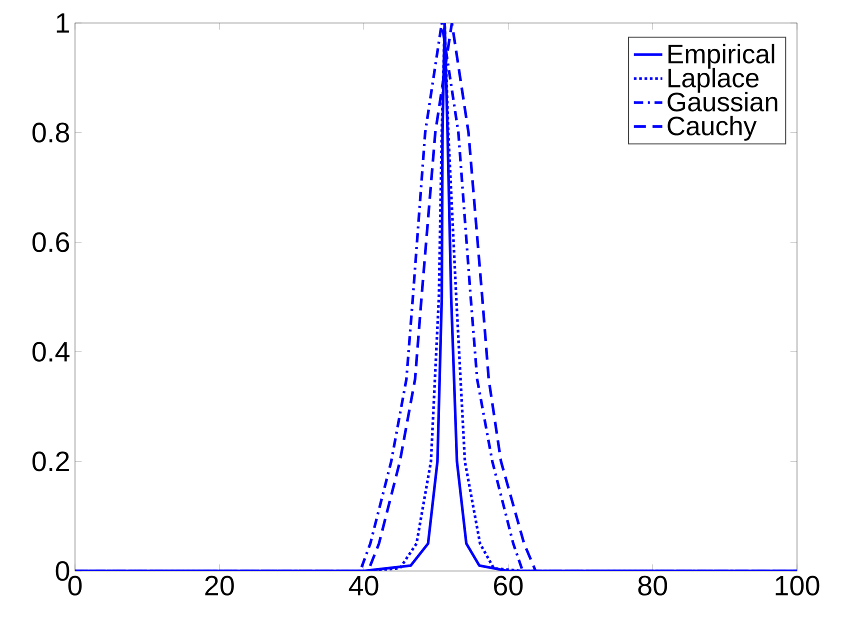 This screenshot has height=618, width=848. I want to click on legend-label: Empirical, so click(721, 56).